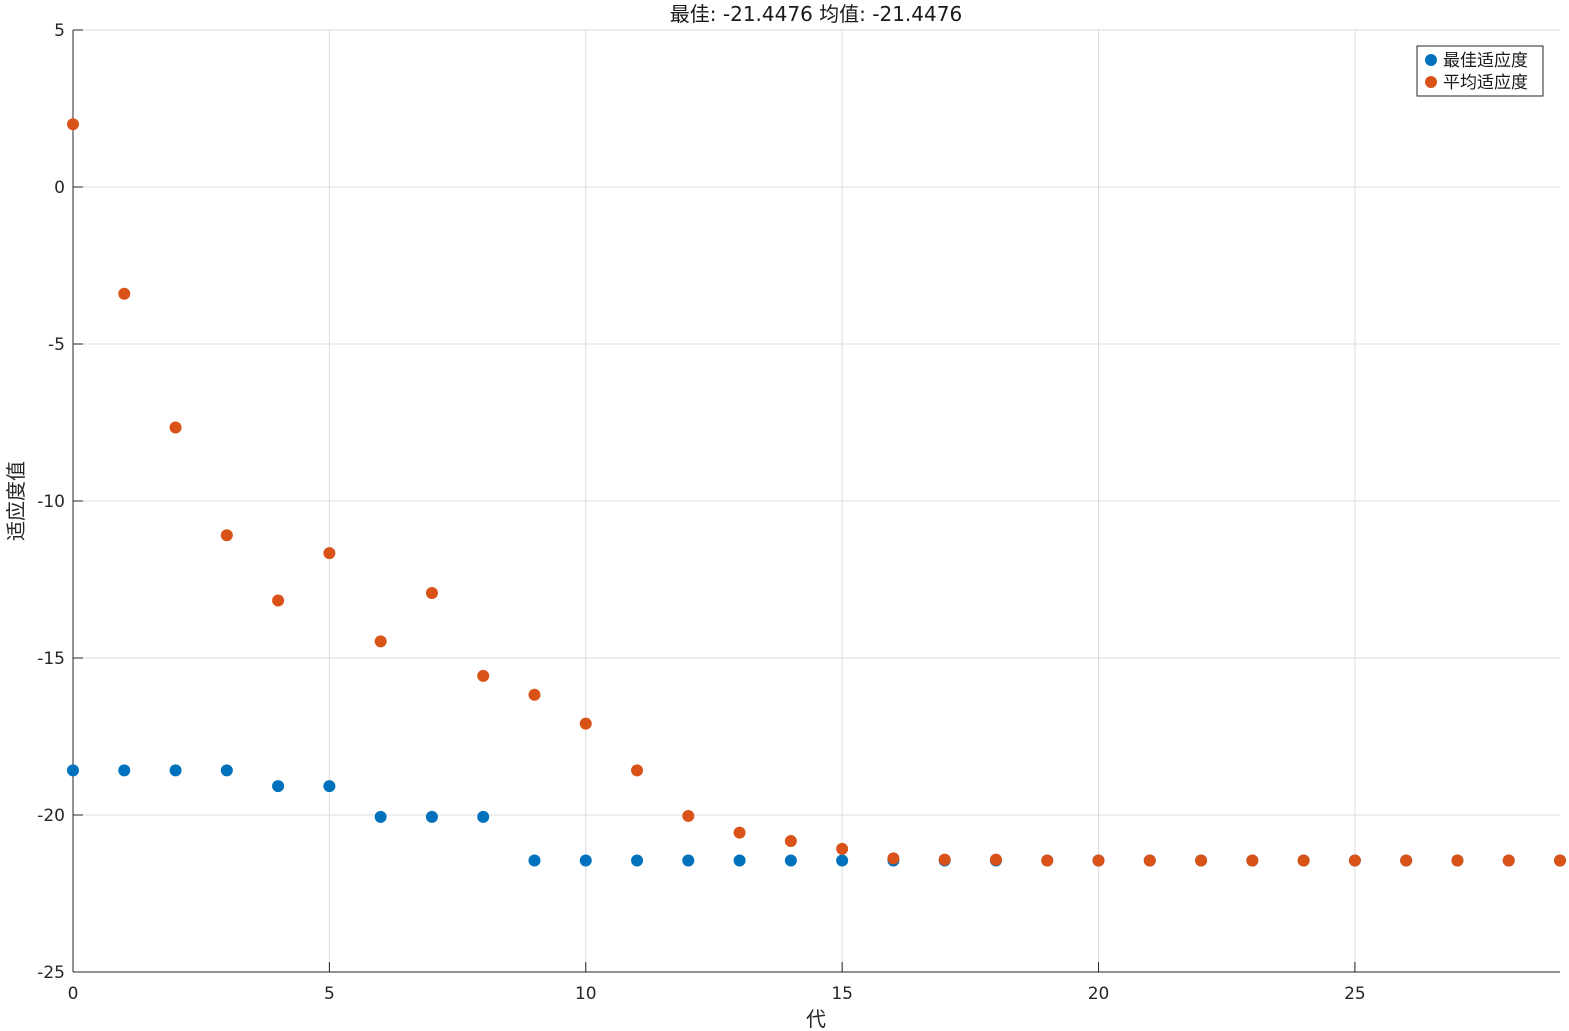 Image resolution: width=1569 pixels, height=1031 pixels. What do you see at coordinates (1355, 994) in the screenshot?
I see `x-tick-label: 25` at bounding box center [1355, 994].